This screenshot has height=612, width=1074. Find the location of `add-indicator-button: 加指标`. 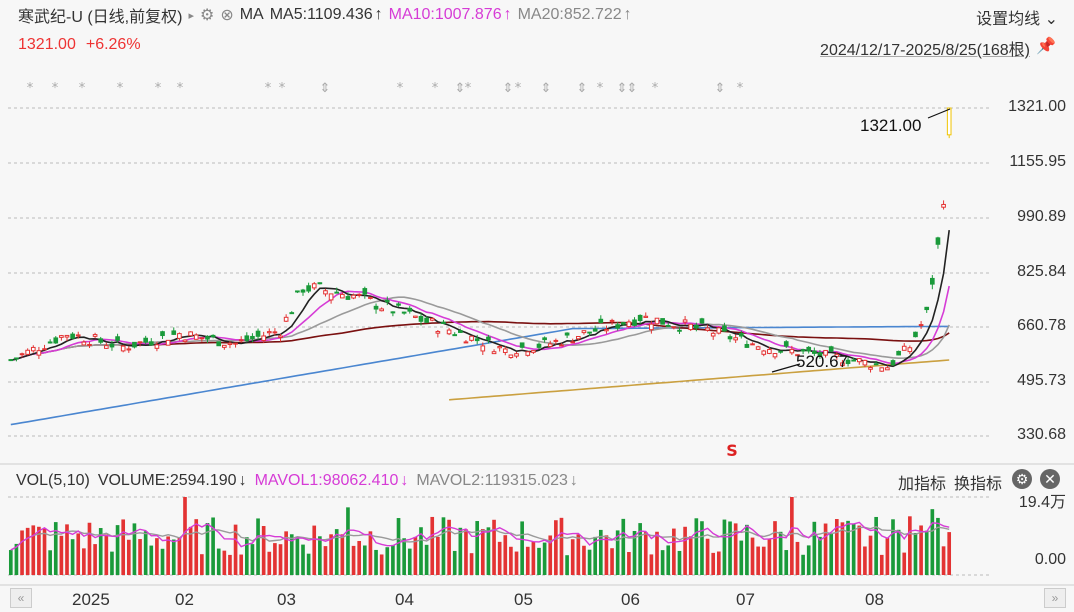

add-indicator-button: 加指标 is located at coordinates (921, 484).